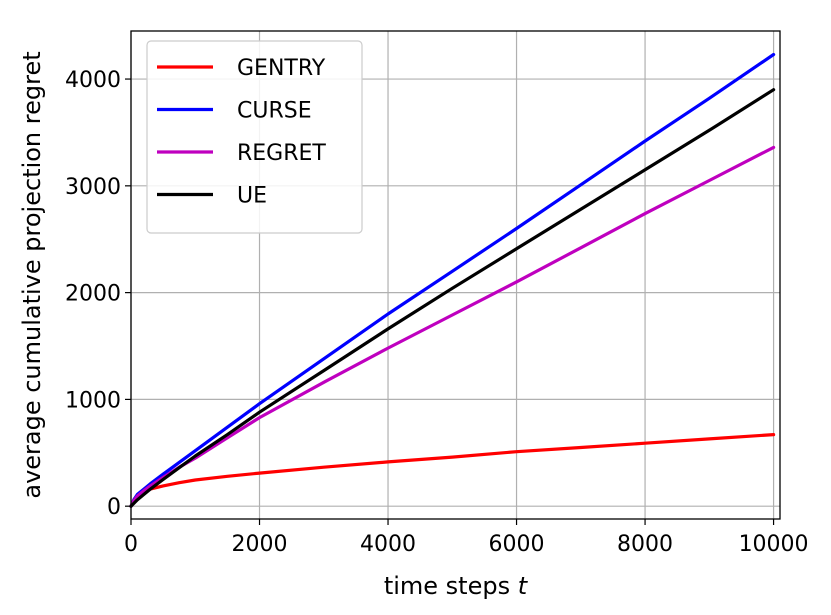 The height and width of the screenshot is (615, 831). Describe the element at coordinates (645, 544) in the screenshot. I see `x-tick-label: 8000` at that location.